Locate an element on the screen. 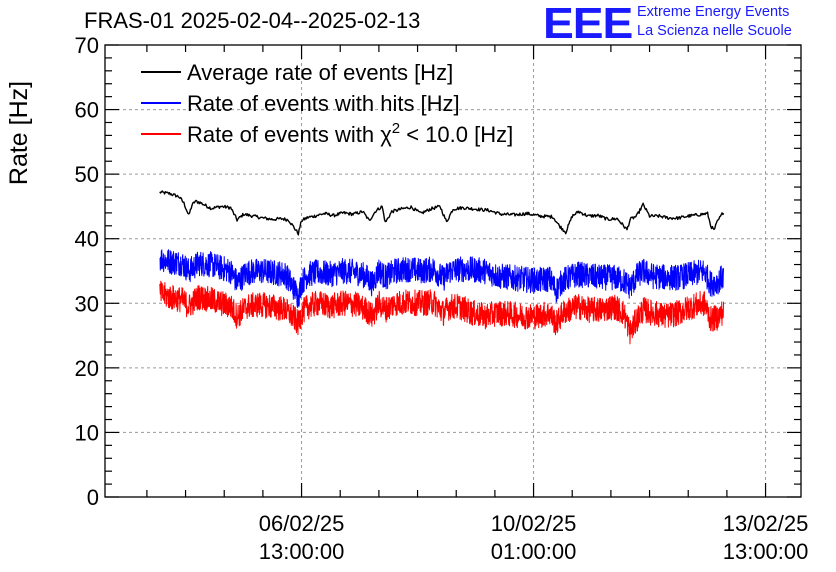 The width and height of the screenshot is (836, 572). y-tick-label: 60 is located at coordinates (87, 110).